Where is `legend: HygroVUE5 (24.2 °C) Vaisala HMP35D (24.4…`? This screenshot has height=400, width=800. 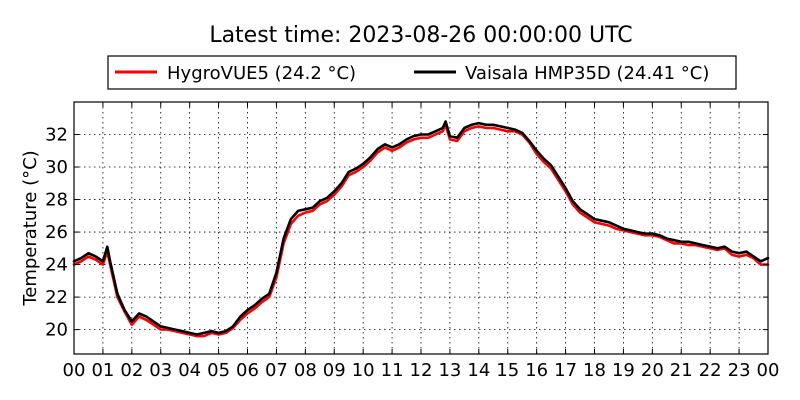 legend: HygroVUE5 (24.2 °C) Vaisala HMP35D (24.4… is located at coordinates (422, 72).